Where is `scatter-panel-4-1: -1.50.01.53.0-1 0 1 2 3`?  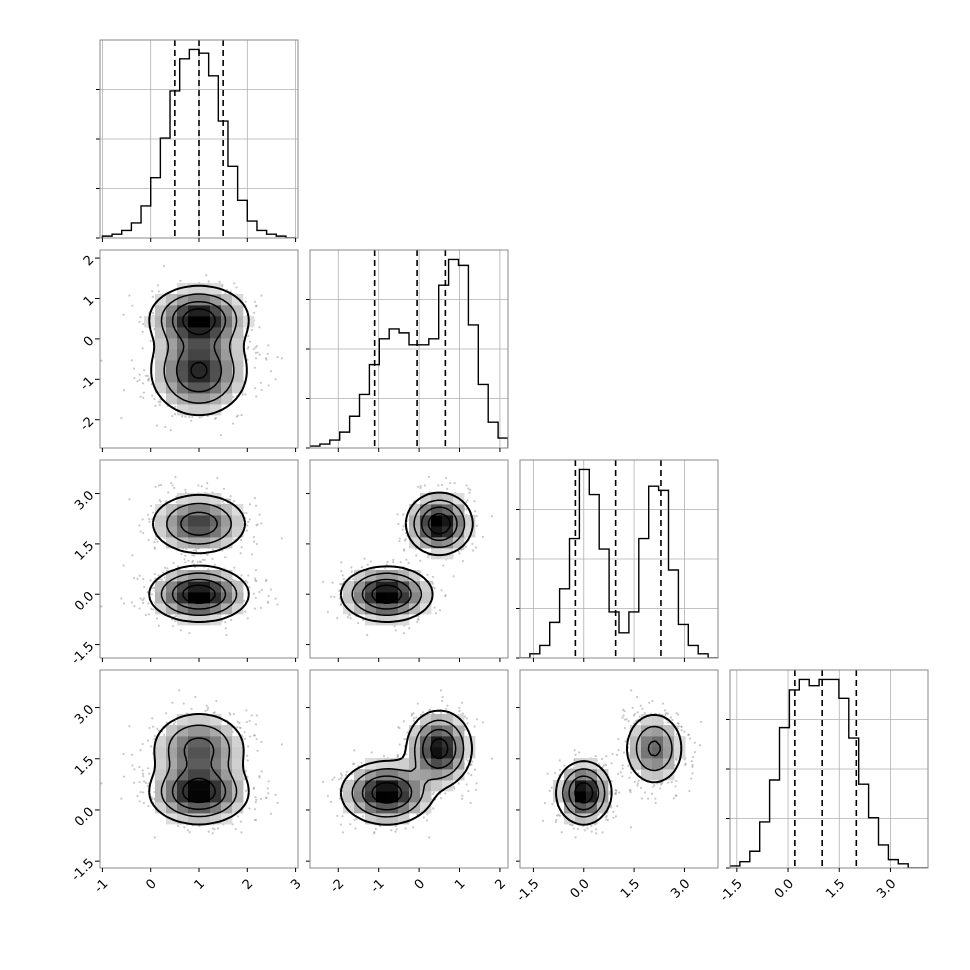
scatter-panel-4-1: -1.50.01.53.0-1 0 1 2 3 is located at coordinates (187, 782).